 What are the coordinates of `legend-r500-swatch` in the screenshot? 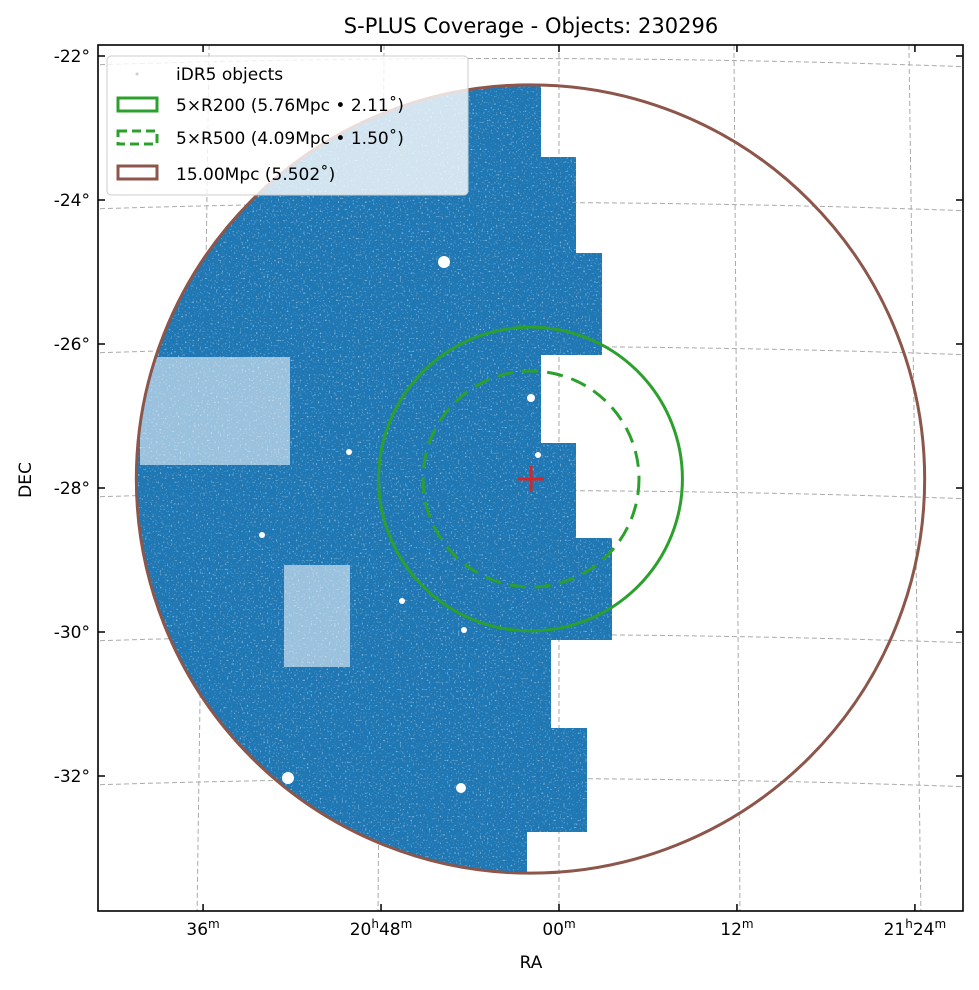 It's located at (137, 137).